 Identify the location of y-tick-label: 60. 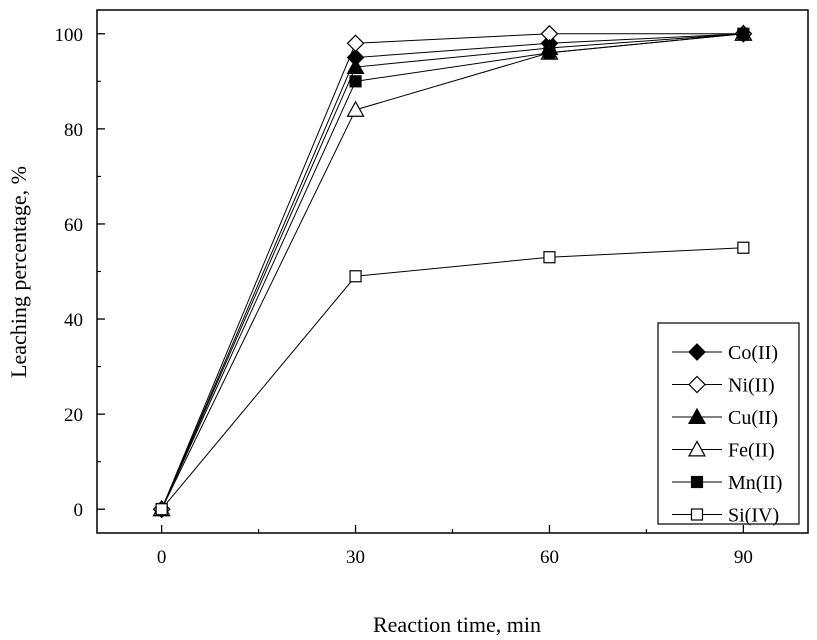
(73, 225).